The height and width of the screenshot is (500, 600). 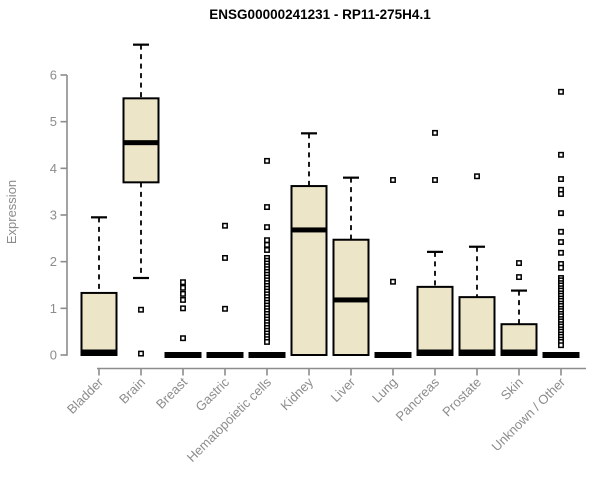 I want to click on y-tick-label: 2, so click(x=53, y=261).